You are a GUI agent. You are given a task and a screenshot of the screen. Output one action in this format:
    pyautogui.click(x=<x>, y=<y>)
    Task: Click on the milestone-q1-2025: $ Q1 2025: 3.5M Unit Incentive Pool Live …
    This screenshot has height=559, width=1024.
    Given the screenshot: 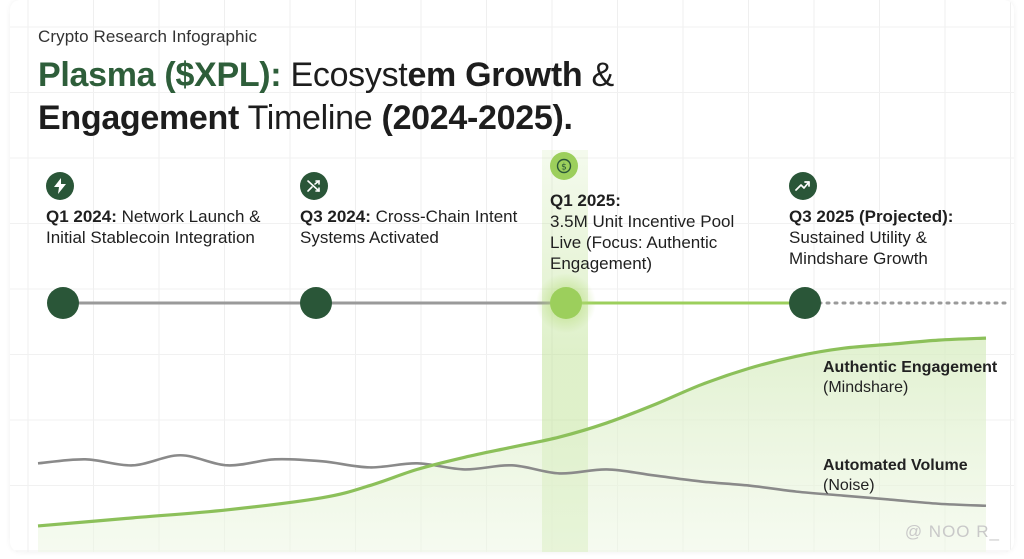 What is the action you would take?
    pyautogui.click(x=660, y=213)
    